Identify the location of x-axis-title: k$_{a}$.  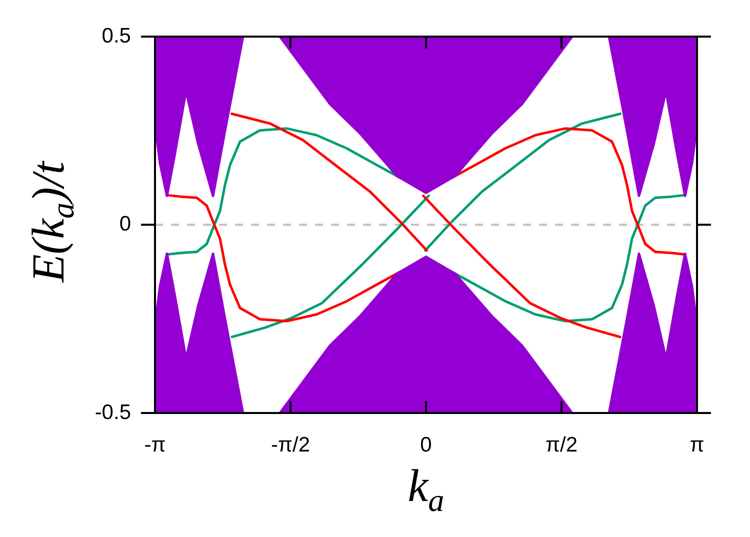
(426, 489).